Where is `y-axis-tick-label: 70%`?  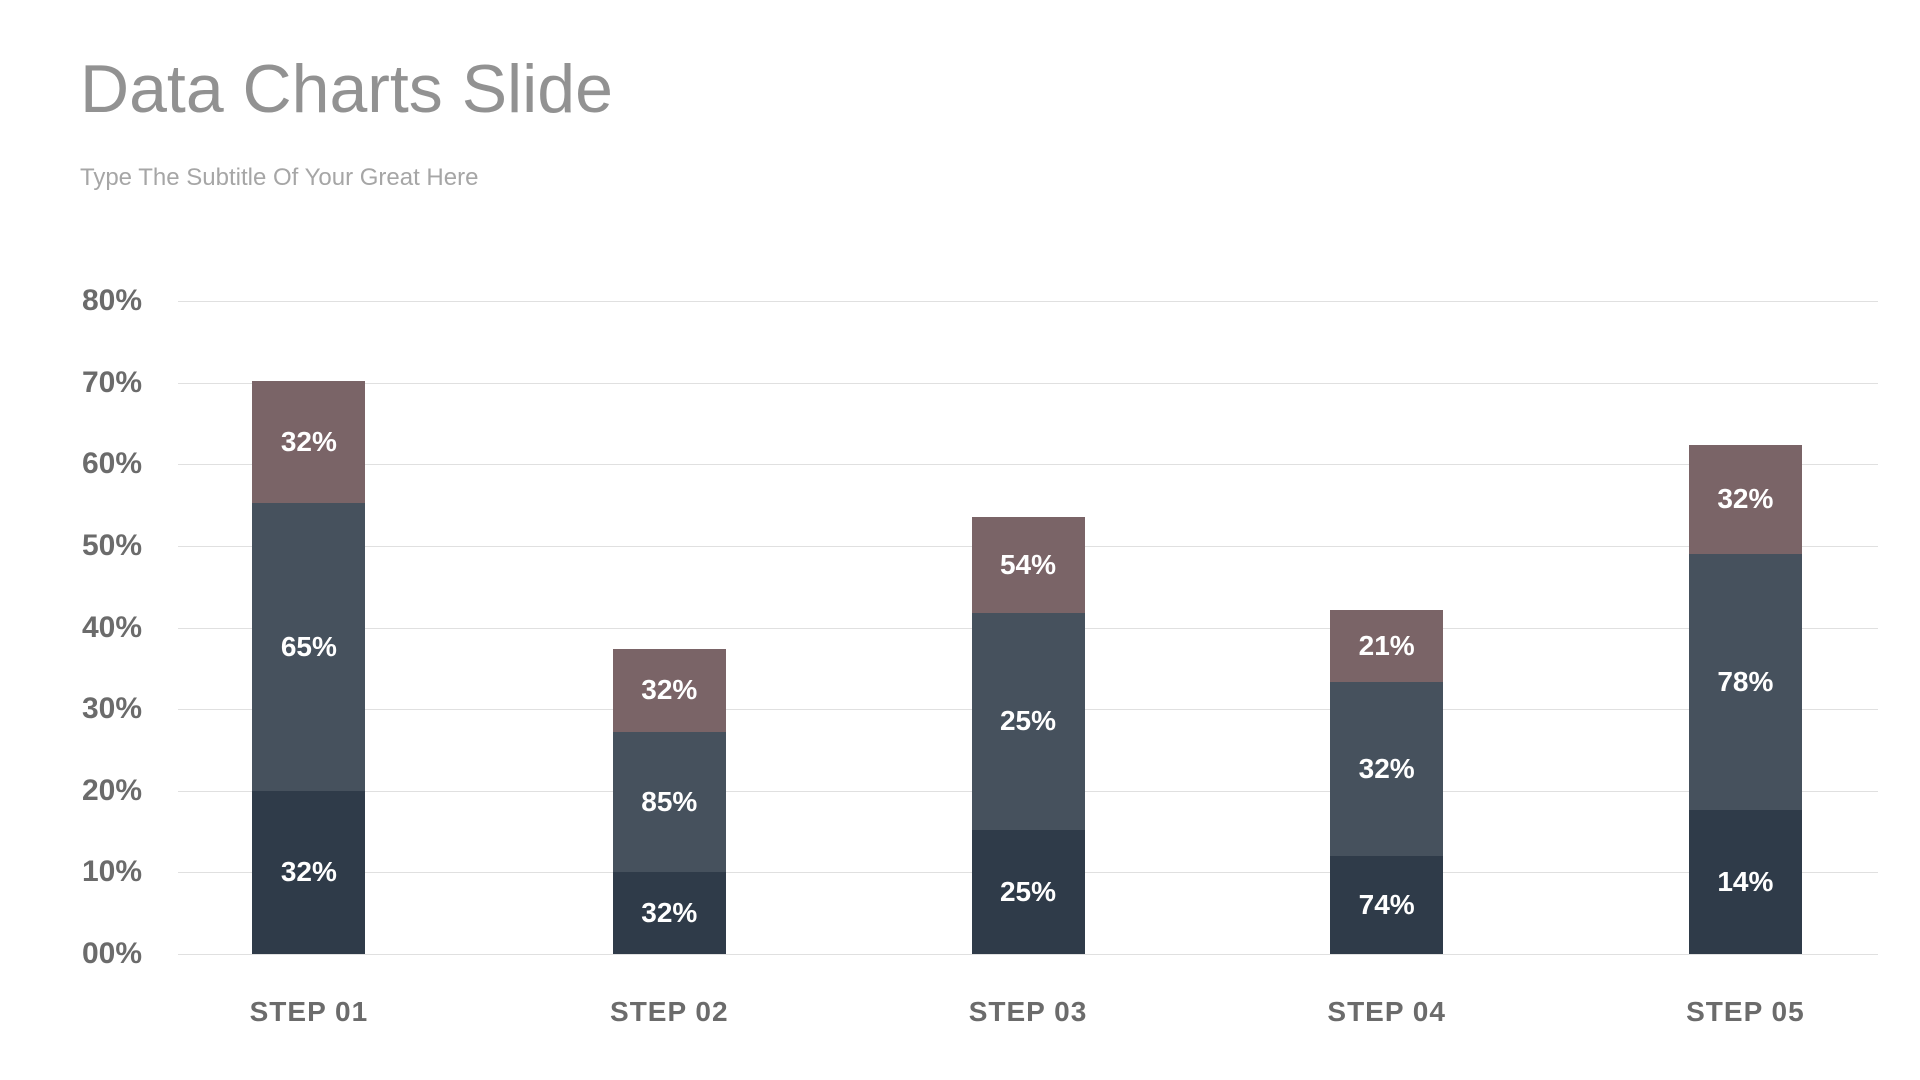 y-axis-tick-label: 70% is located at coordinates (111, 382).